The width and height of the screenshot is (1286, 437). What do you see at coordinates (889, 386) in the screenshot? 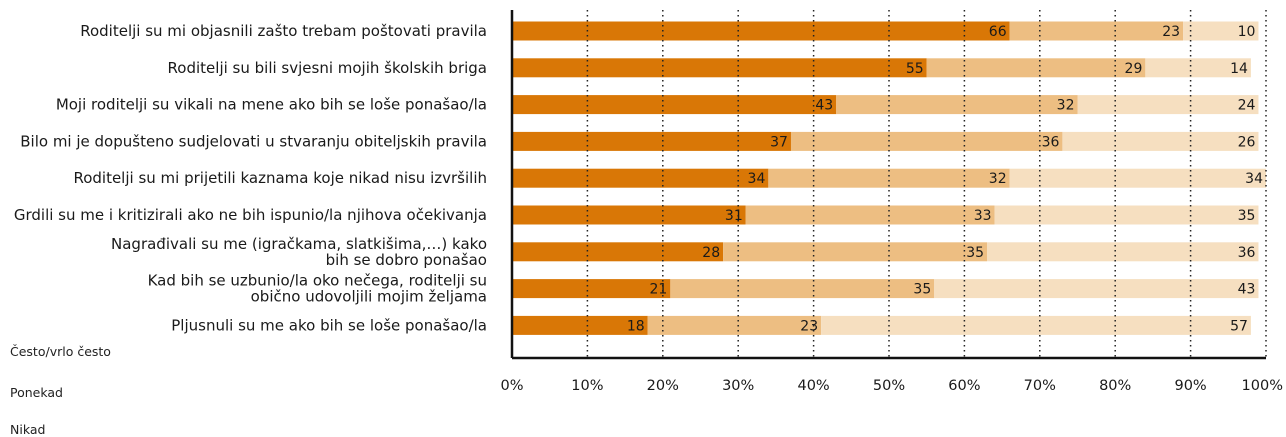
I see `x-tick-label: 50%` at bounding box center [889, 386].